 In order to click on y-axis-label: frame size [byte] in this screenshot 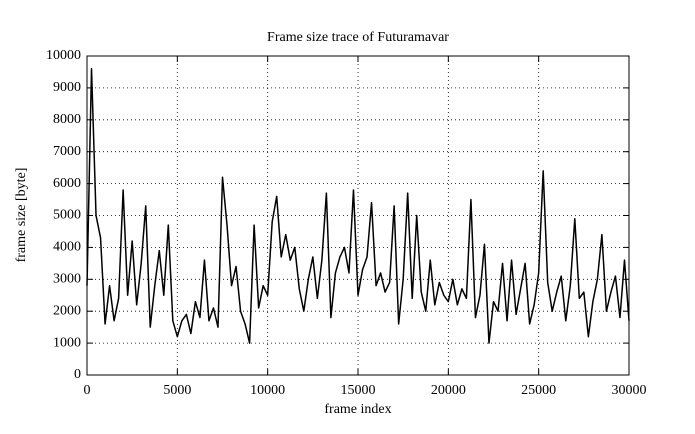, I will do `click(21, 215)`.